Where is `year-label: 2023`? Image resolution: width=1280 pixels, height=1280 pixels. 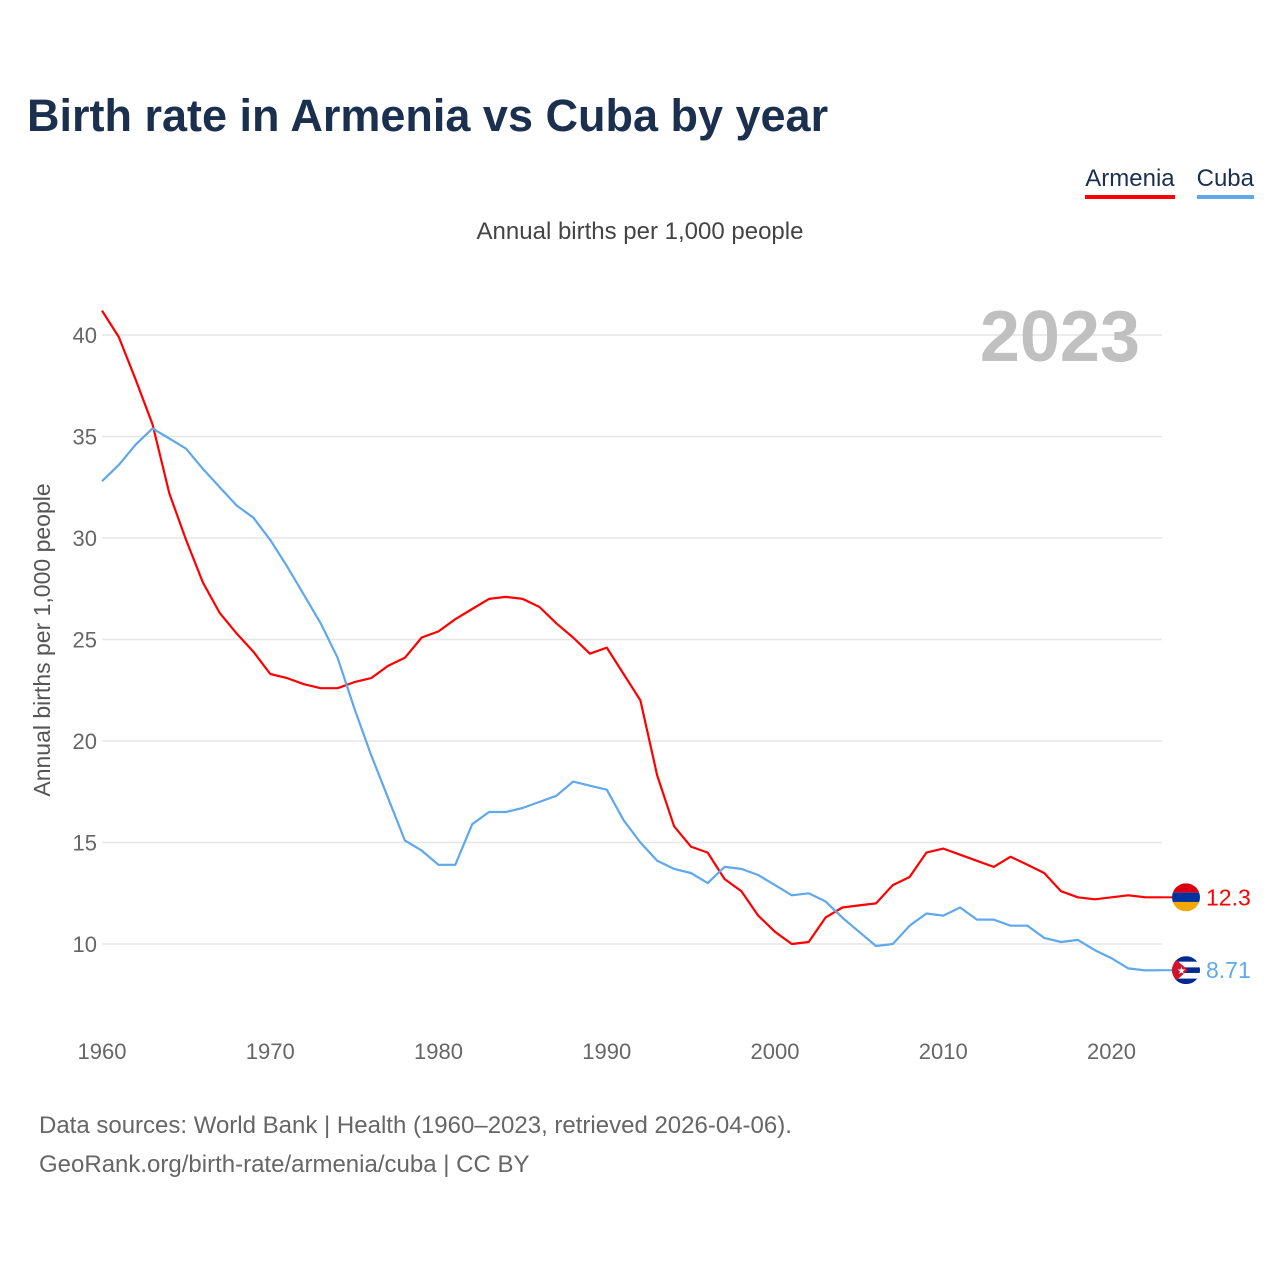 year-label: 2023 is located at coordinates (1060, 337).